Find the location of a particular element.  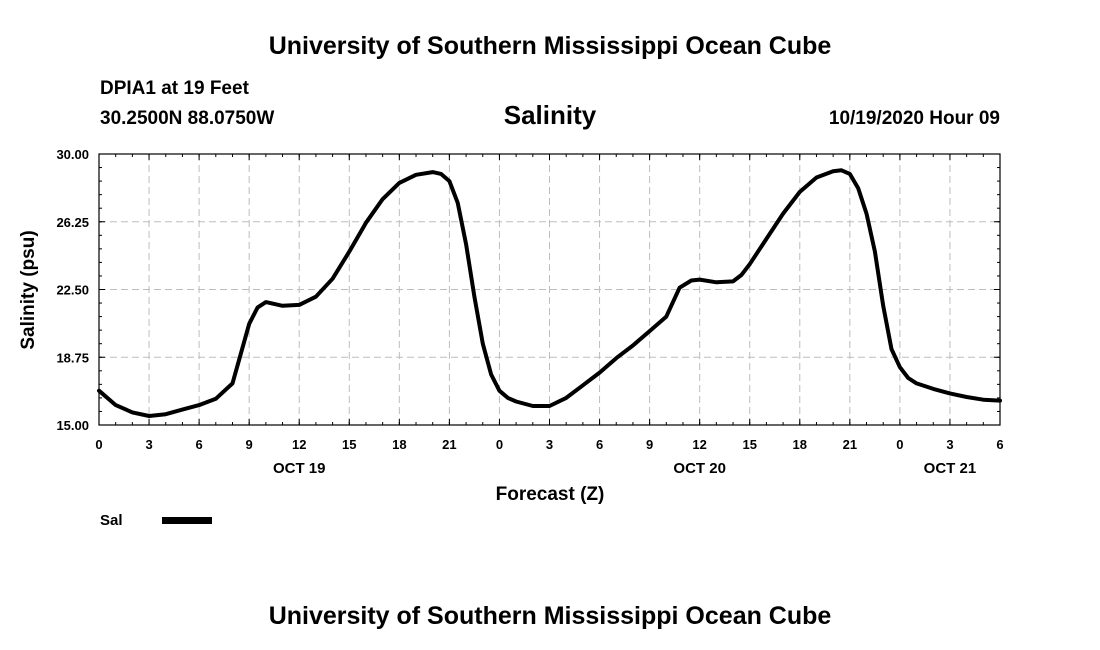

y-tick-label: 26.25 is located at coordinates (72, 222).